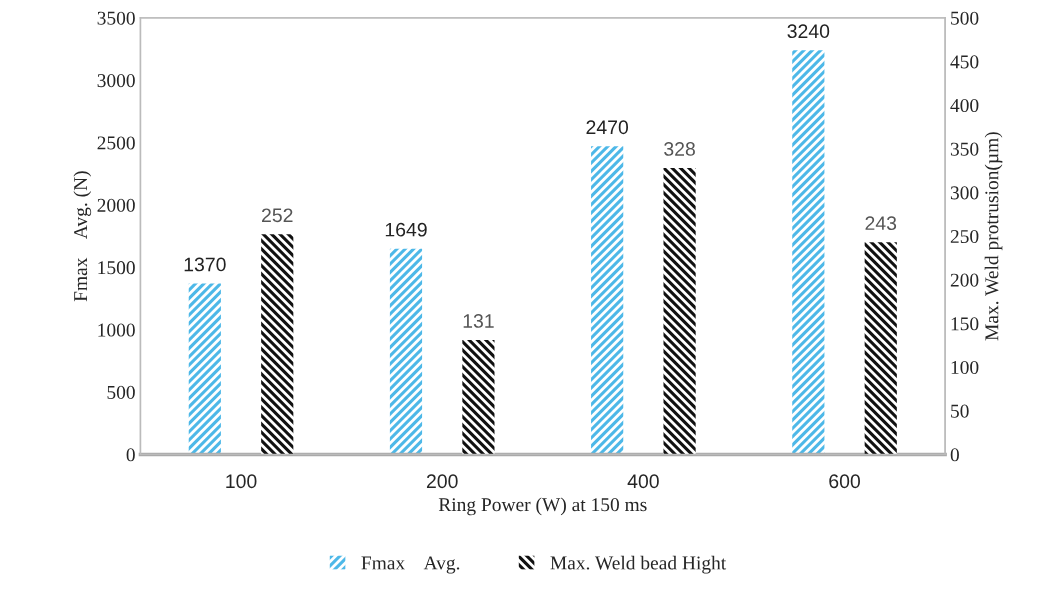 This screenshot has height=594, width=1056. I want to click on y2-tick-label: 300, so click(964, 193).